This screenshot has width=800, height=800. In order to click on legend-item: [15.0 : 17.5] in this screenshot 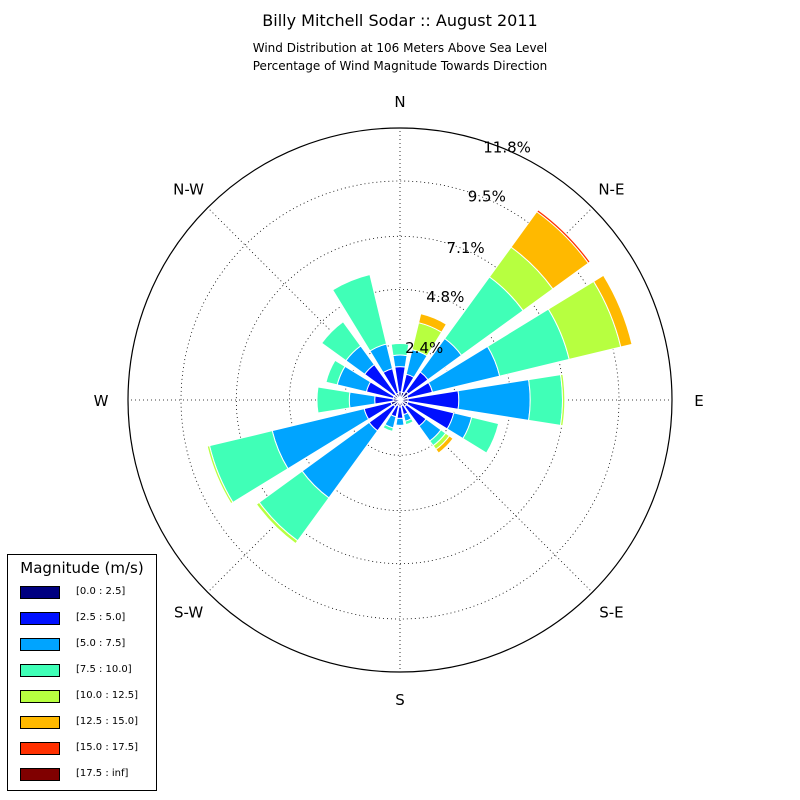, I will do `click(82, 752)`.